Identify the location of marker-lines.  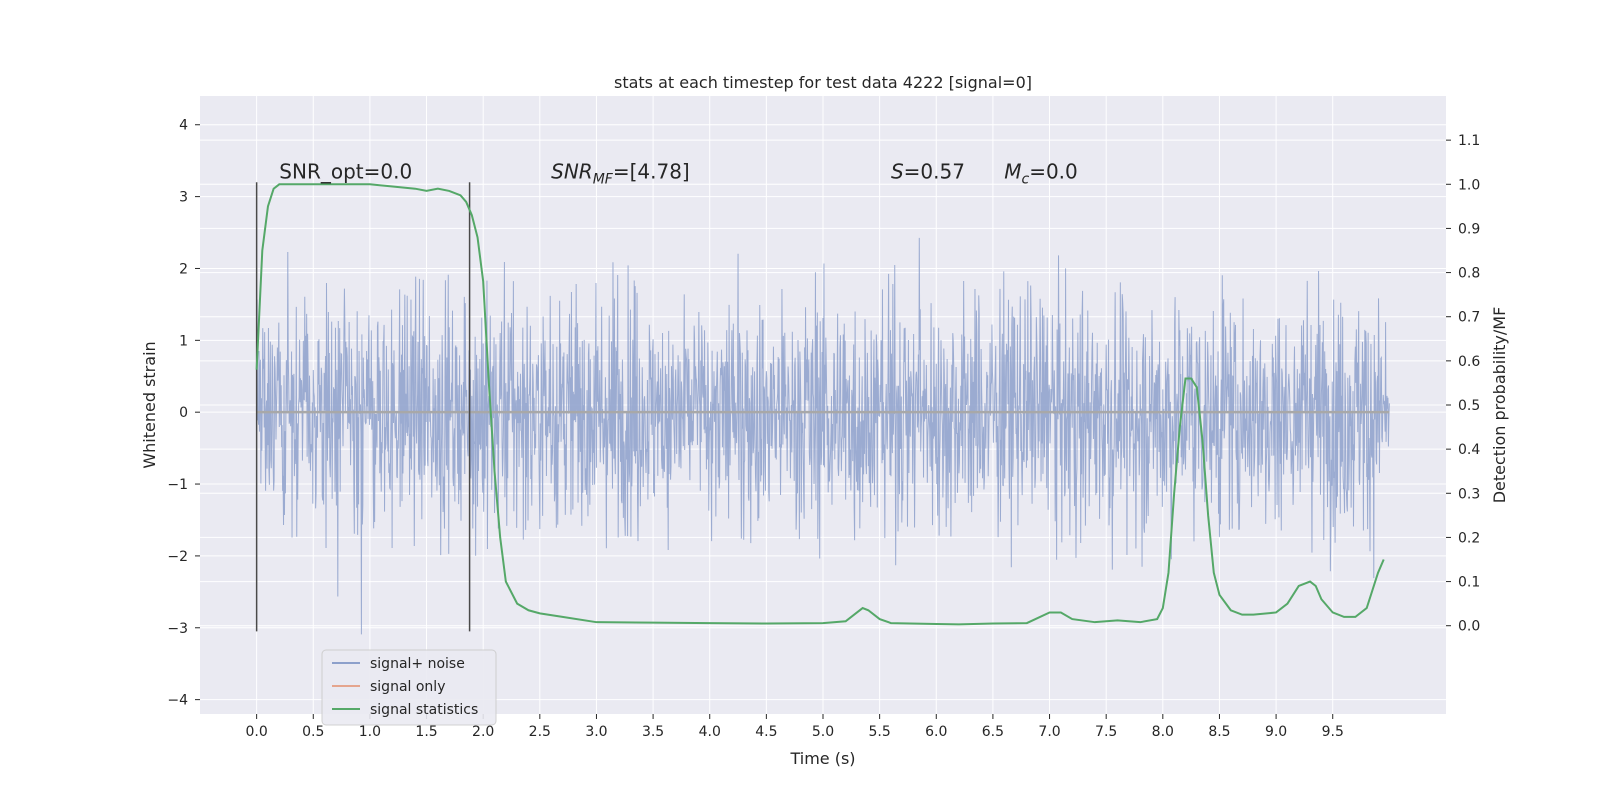
(363, 407).